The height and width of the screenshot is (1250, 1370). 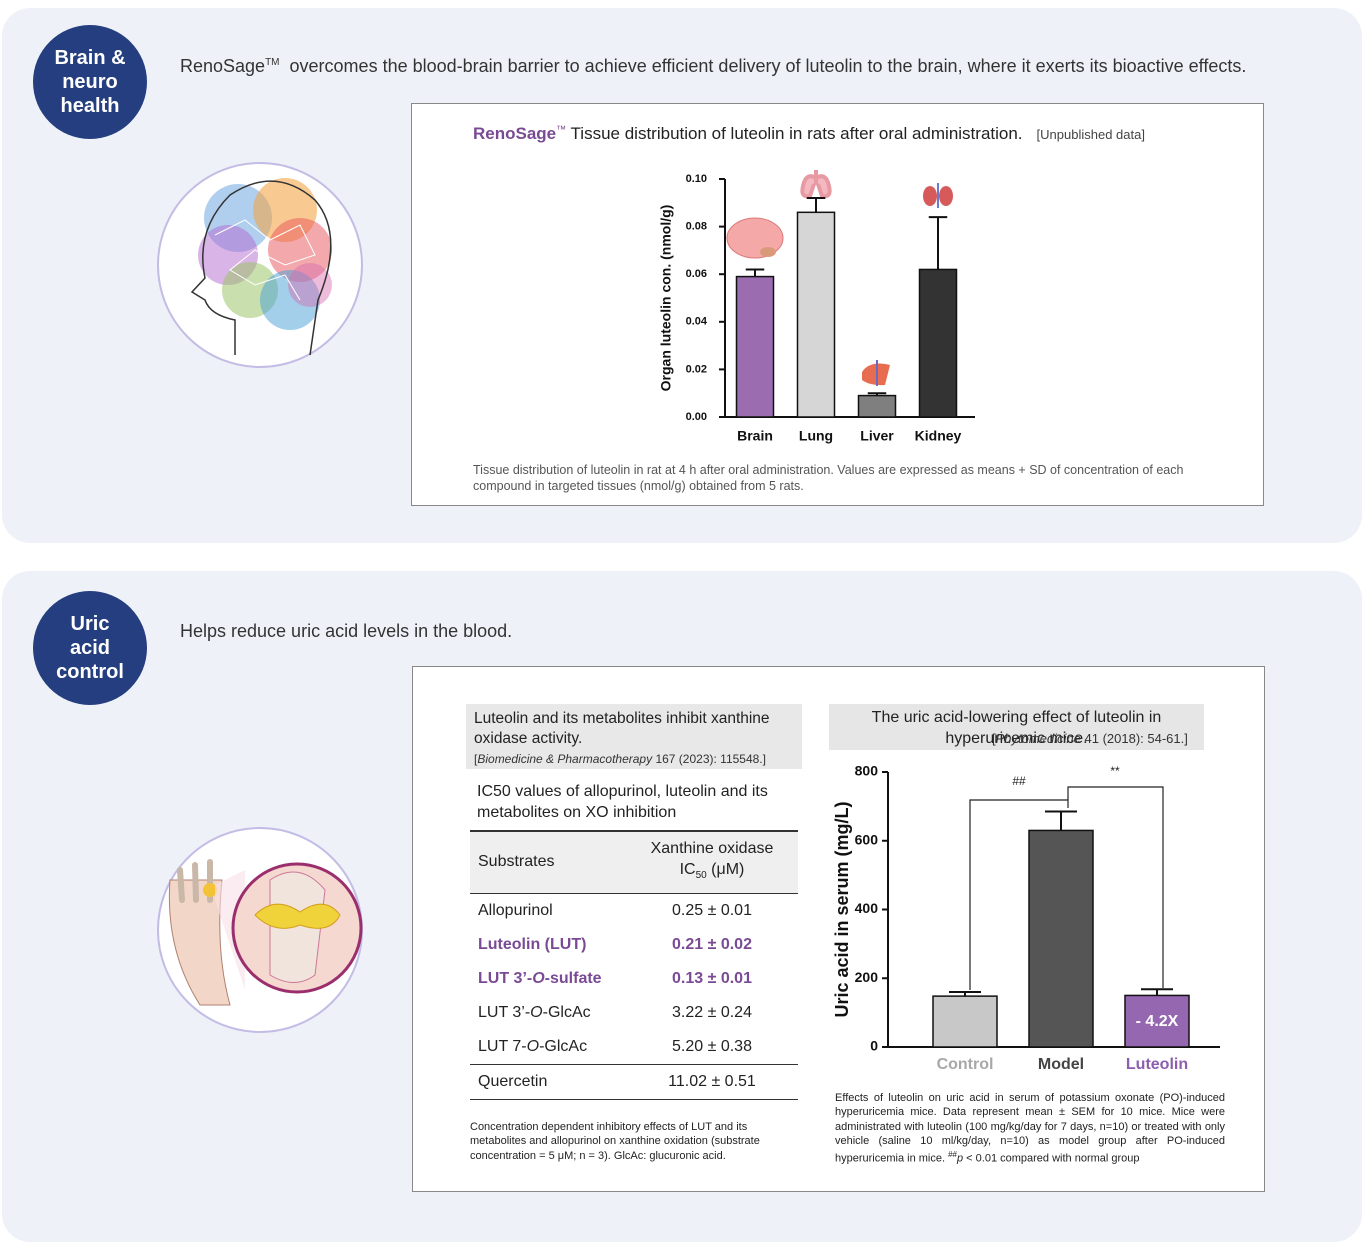 What do you see at coordinates (505, 978) in the screenshot?
I see `substrate-part: LUT 3’-` at bounding box center [505, 978].